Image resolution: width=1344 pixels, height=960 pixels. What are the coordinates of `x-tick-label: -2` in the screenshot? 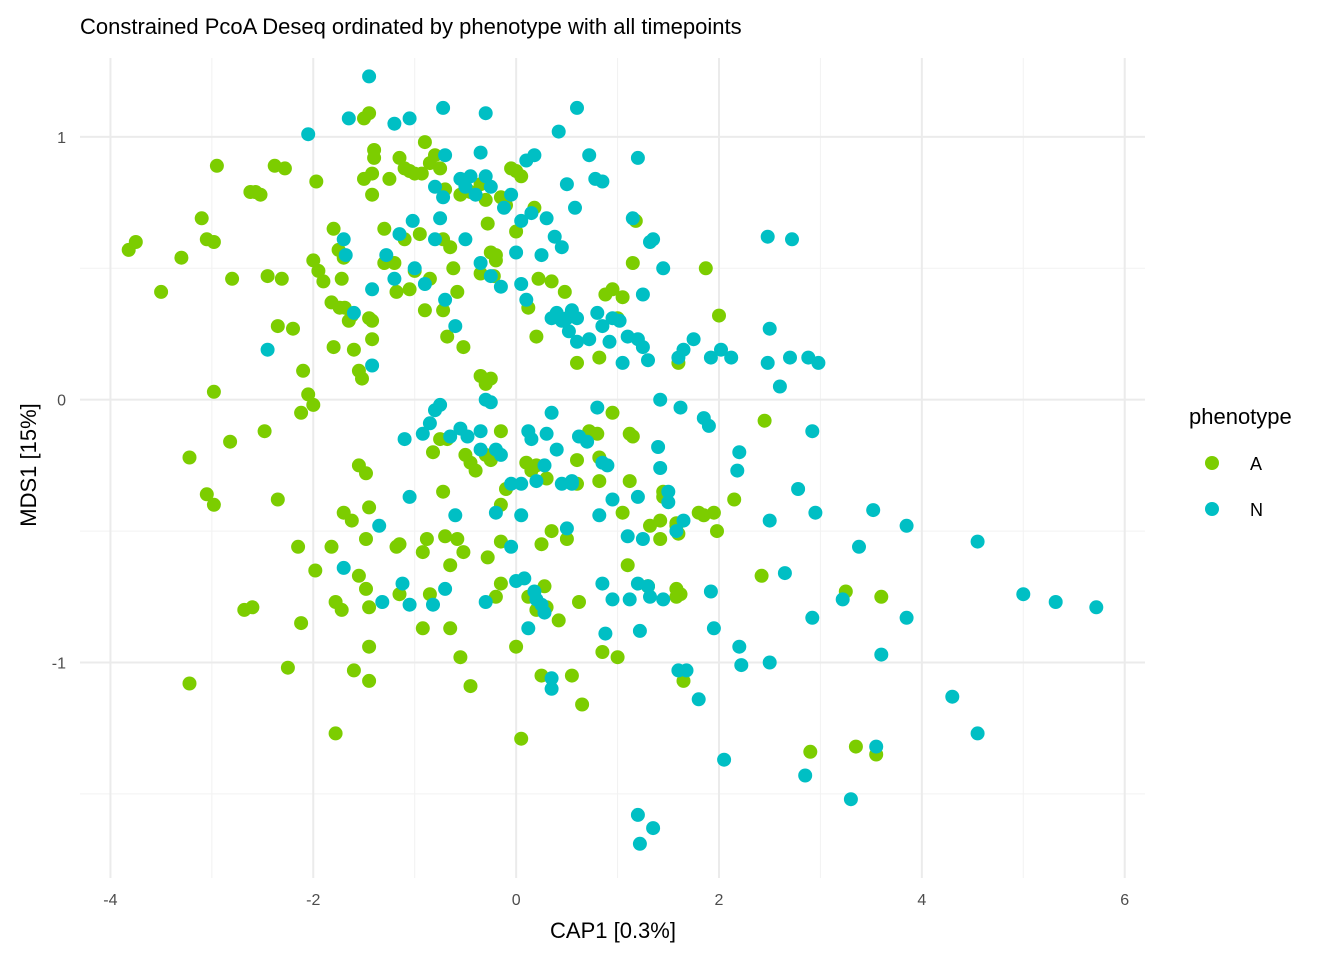 It's located at (313, 900).